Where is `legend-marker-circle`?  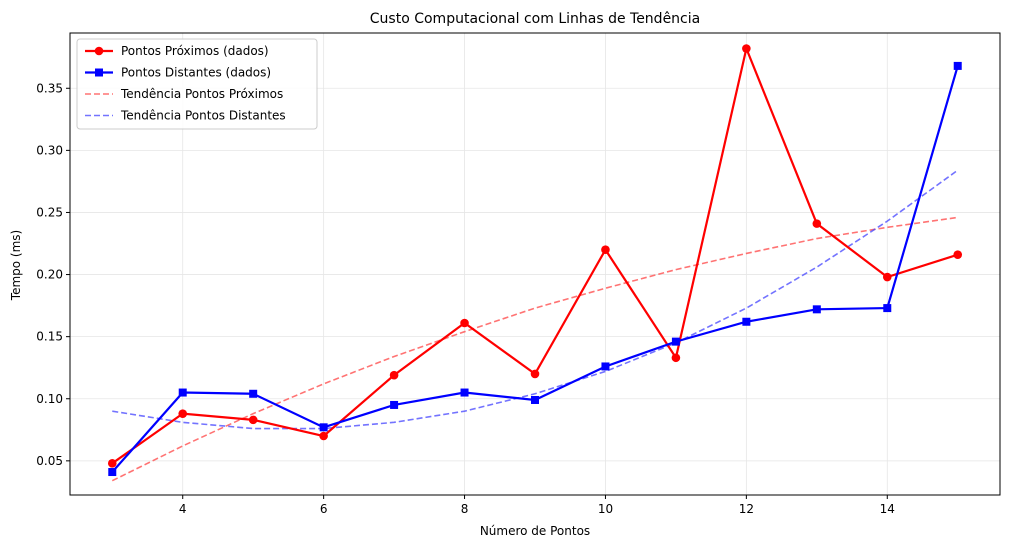 legend-marker-circle is located at coordinates (99, 51).